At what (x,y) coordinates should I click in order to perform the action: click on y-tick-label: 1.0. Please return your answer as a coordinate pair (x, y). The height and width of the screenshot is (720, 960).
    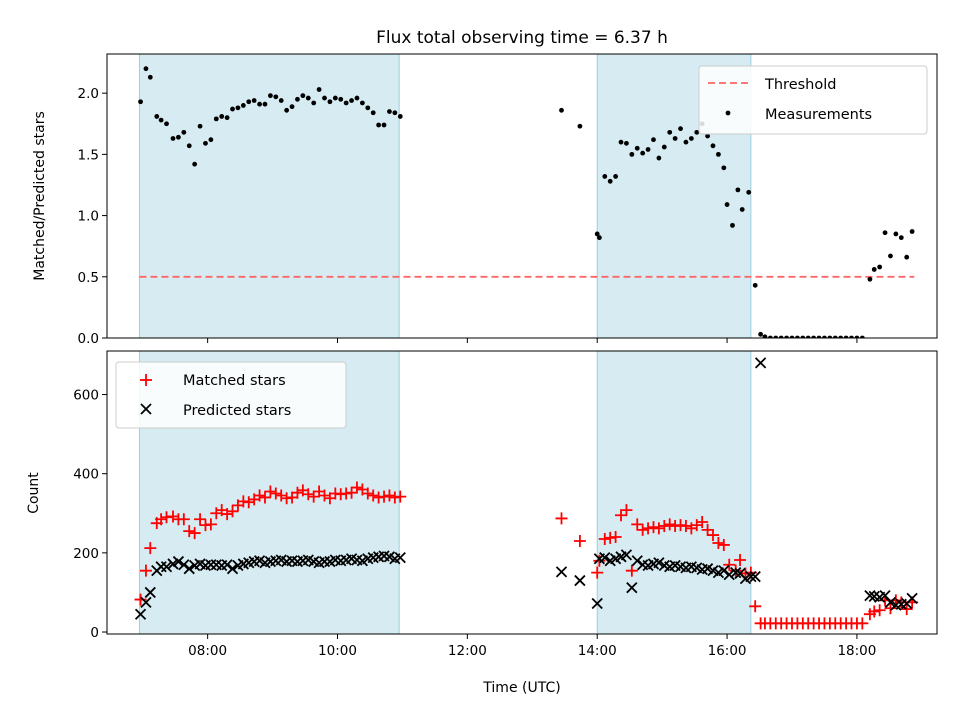
    Looking at the image, I should click on (88, 217).